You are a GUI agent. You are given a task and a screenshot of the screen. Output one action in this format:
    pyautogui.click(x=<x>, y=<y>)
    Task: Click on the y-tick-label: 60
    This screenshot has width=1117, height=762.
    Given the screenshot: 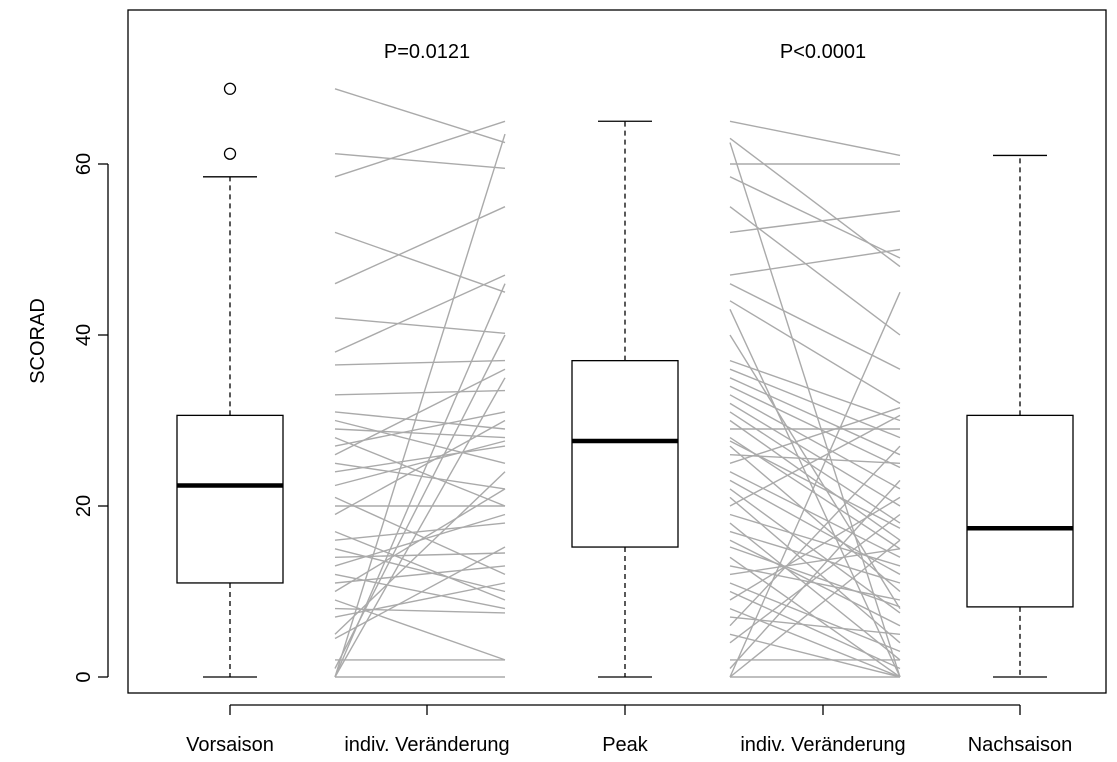 What is the action you would take?
    pyautogui.click(x=84, y=164)
    